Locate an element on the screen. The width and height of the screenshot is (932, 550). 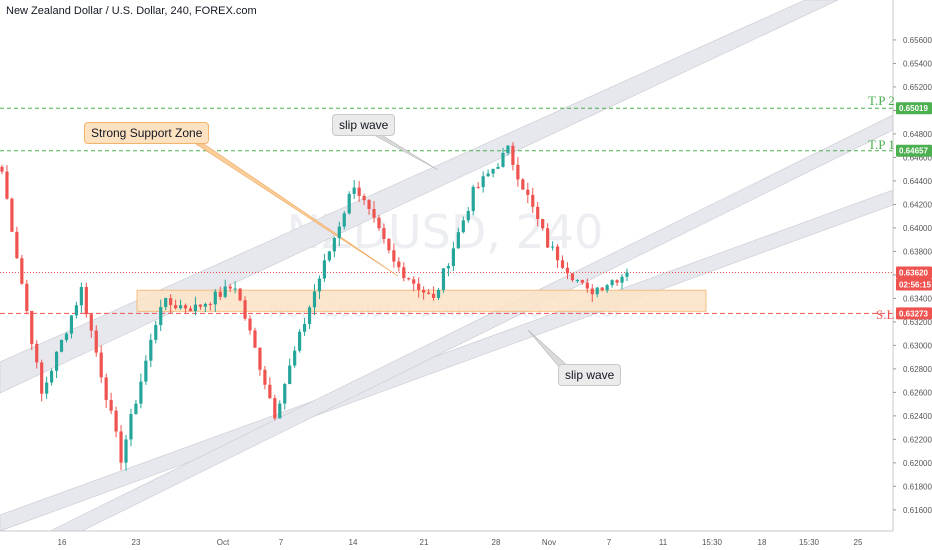
price-tick-label: 0.62600 is located at coordinates (917, 392).